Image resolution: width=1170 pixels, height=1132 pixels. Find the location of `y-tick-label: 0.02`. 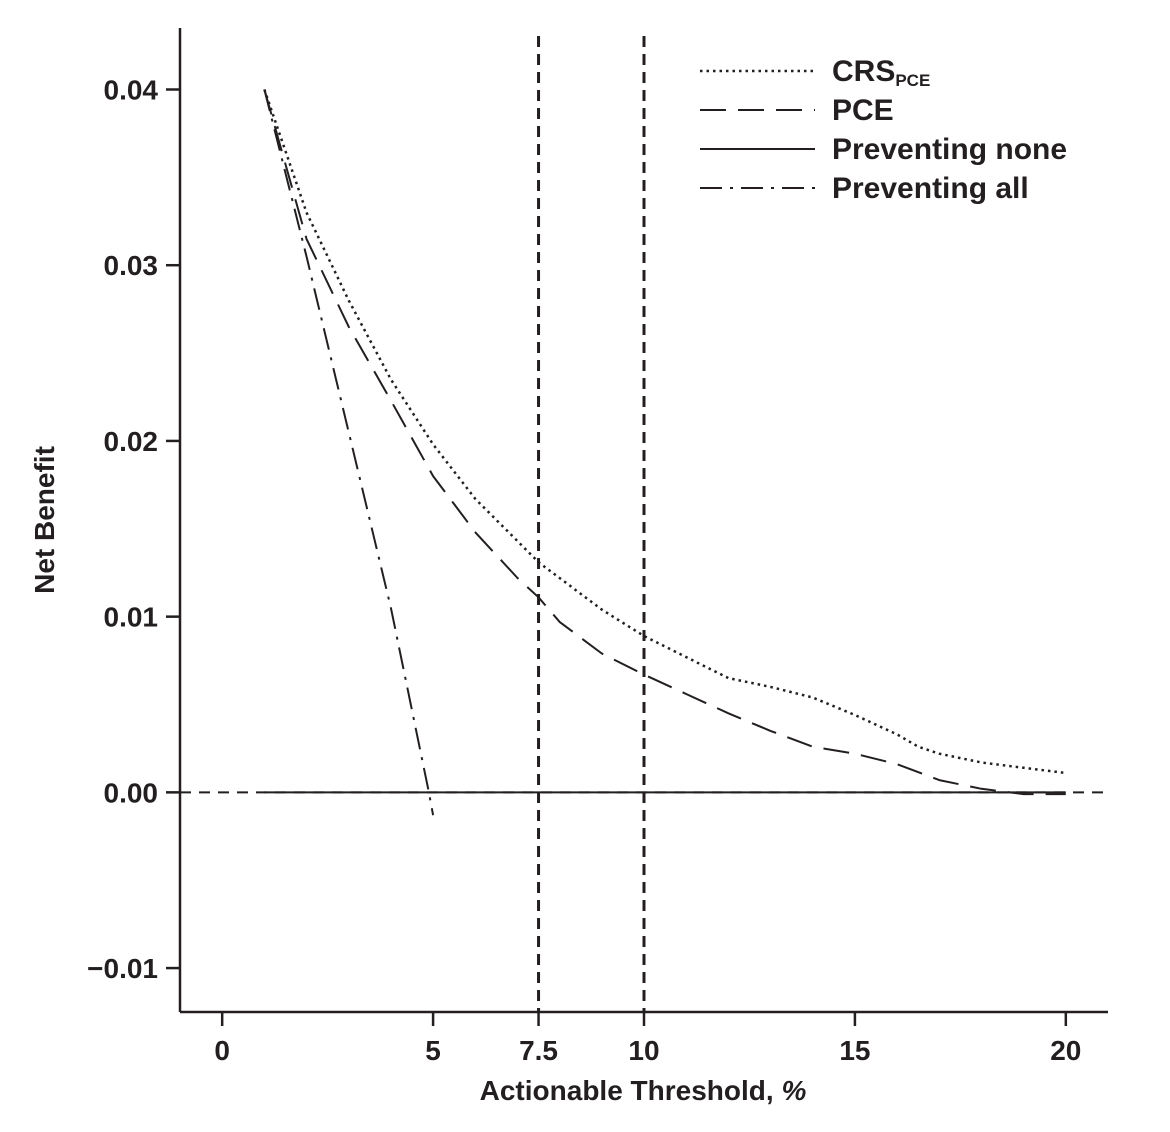

y-tick-label: 0.02 is located at coordinates (131, 441).